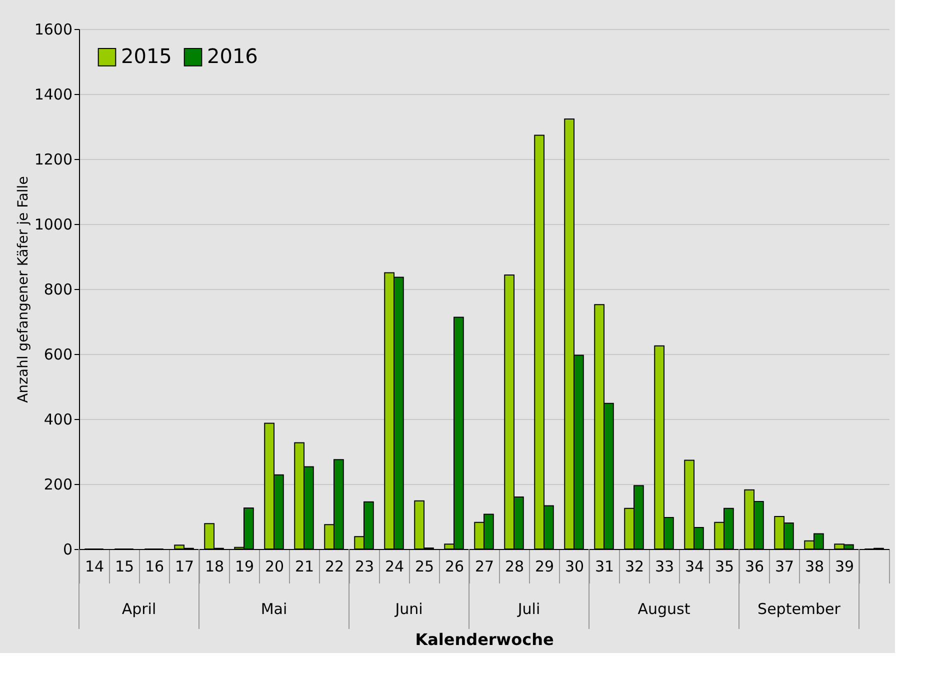 The height and width of the screenshot is (681, 942). What do you see at coordinates (814, 567) in the screenshot?
I see `x-tick-label: 38` at bounding box center [814, 567].